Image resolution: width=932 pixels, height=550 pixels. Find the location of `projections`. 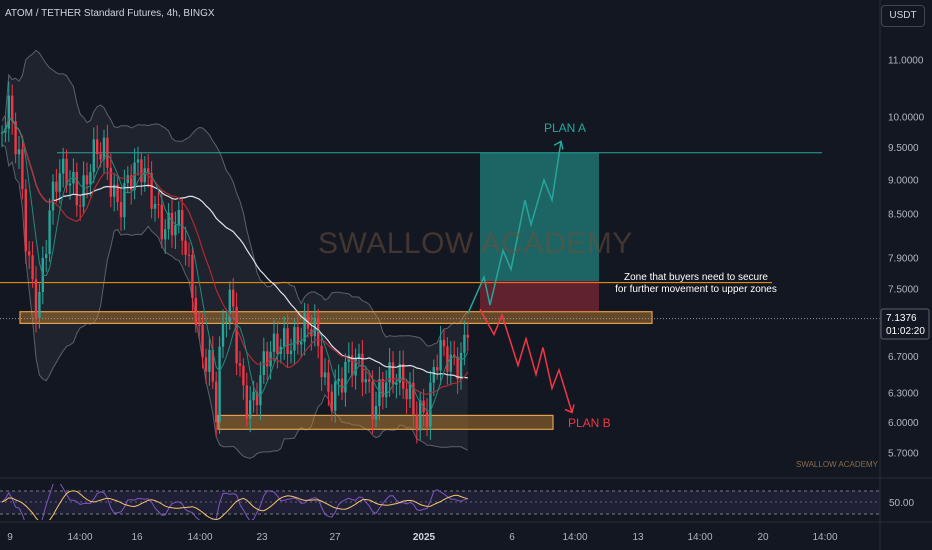

projections is located at coordinates (533, 277).